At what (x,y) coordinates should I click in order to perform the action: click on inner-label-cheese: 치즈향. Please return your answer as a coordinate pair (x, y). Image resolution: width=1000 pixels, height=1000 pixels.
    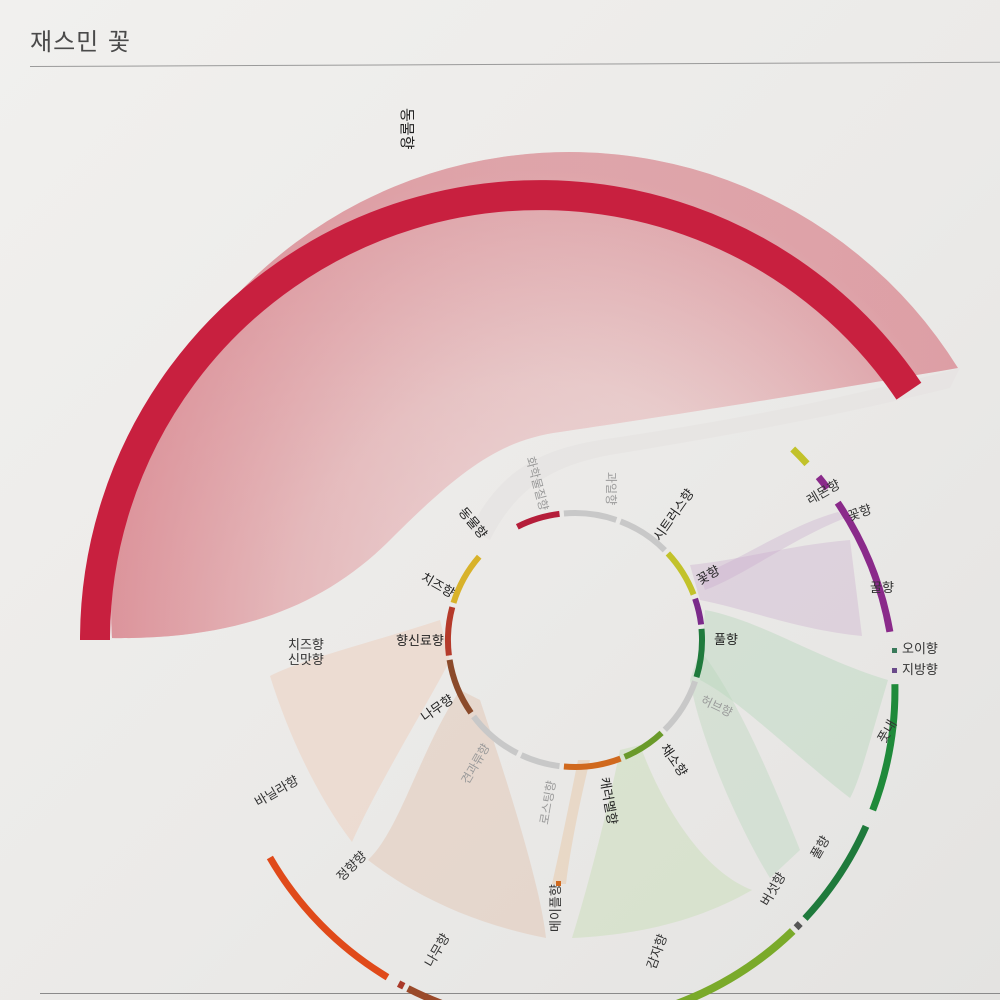
    Looking at the image, I should click on (437, 585).